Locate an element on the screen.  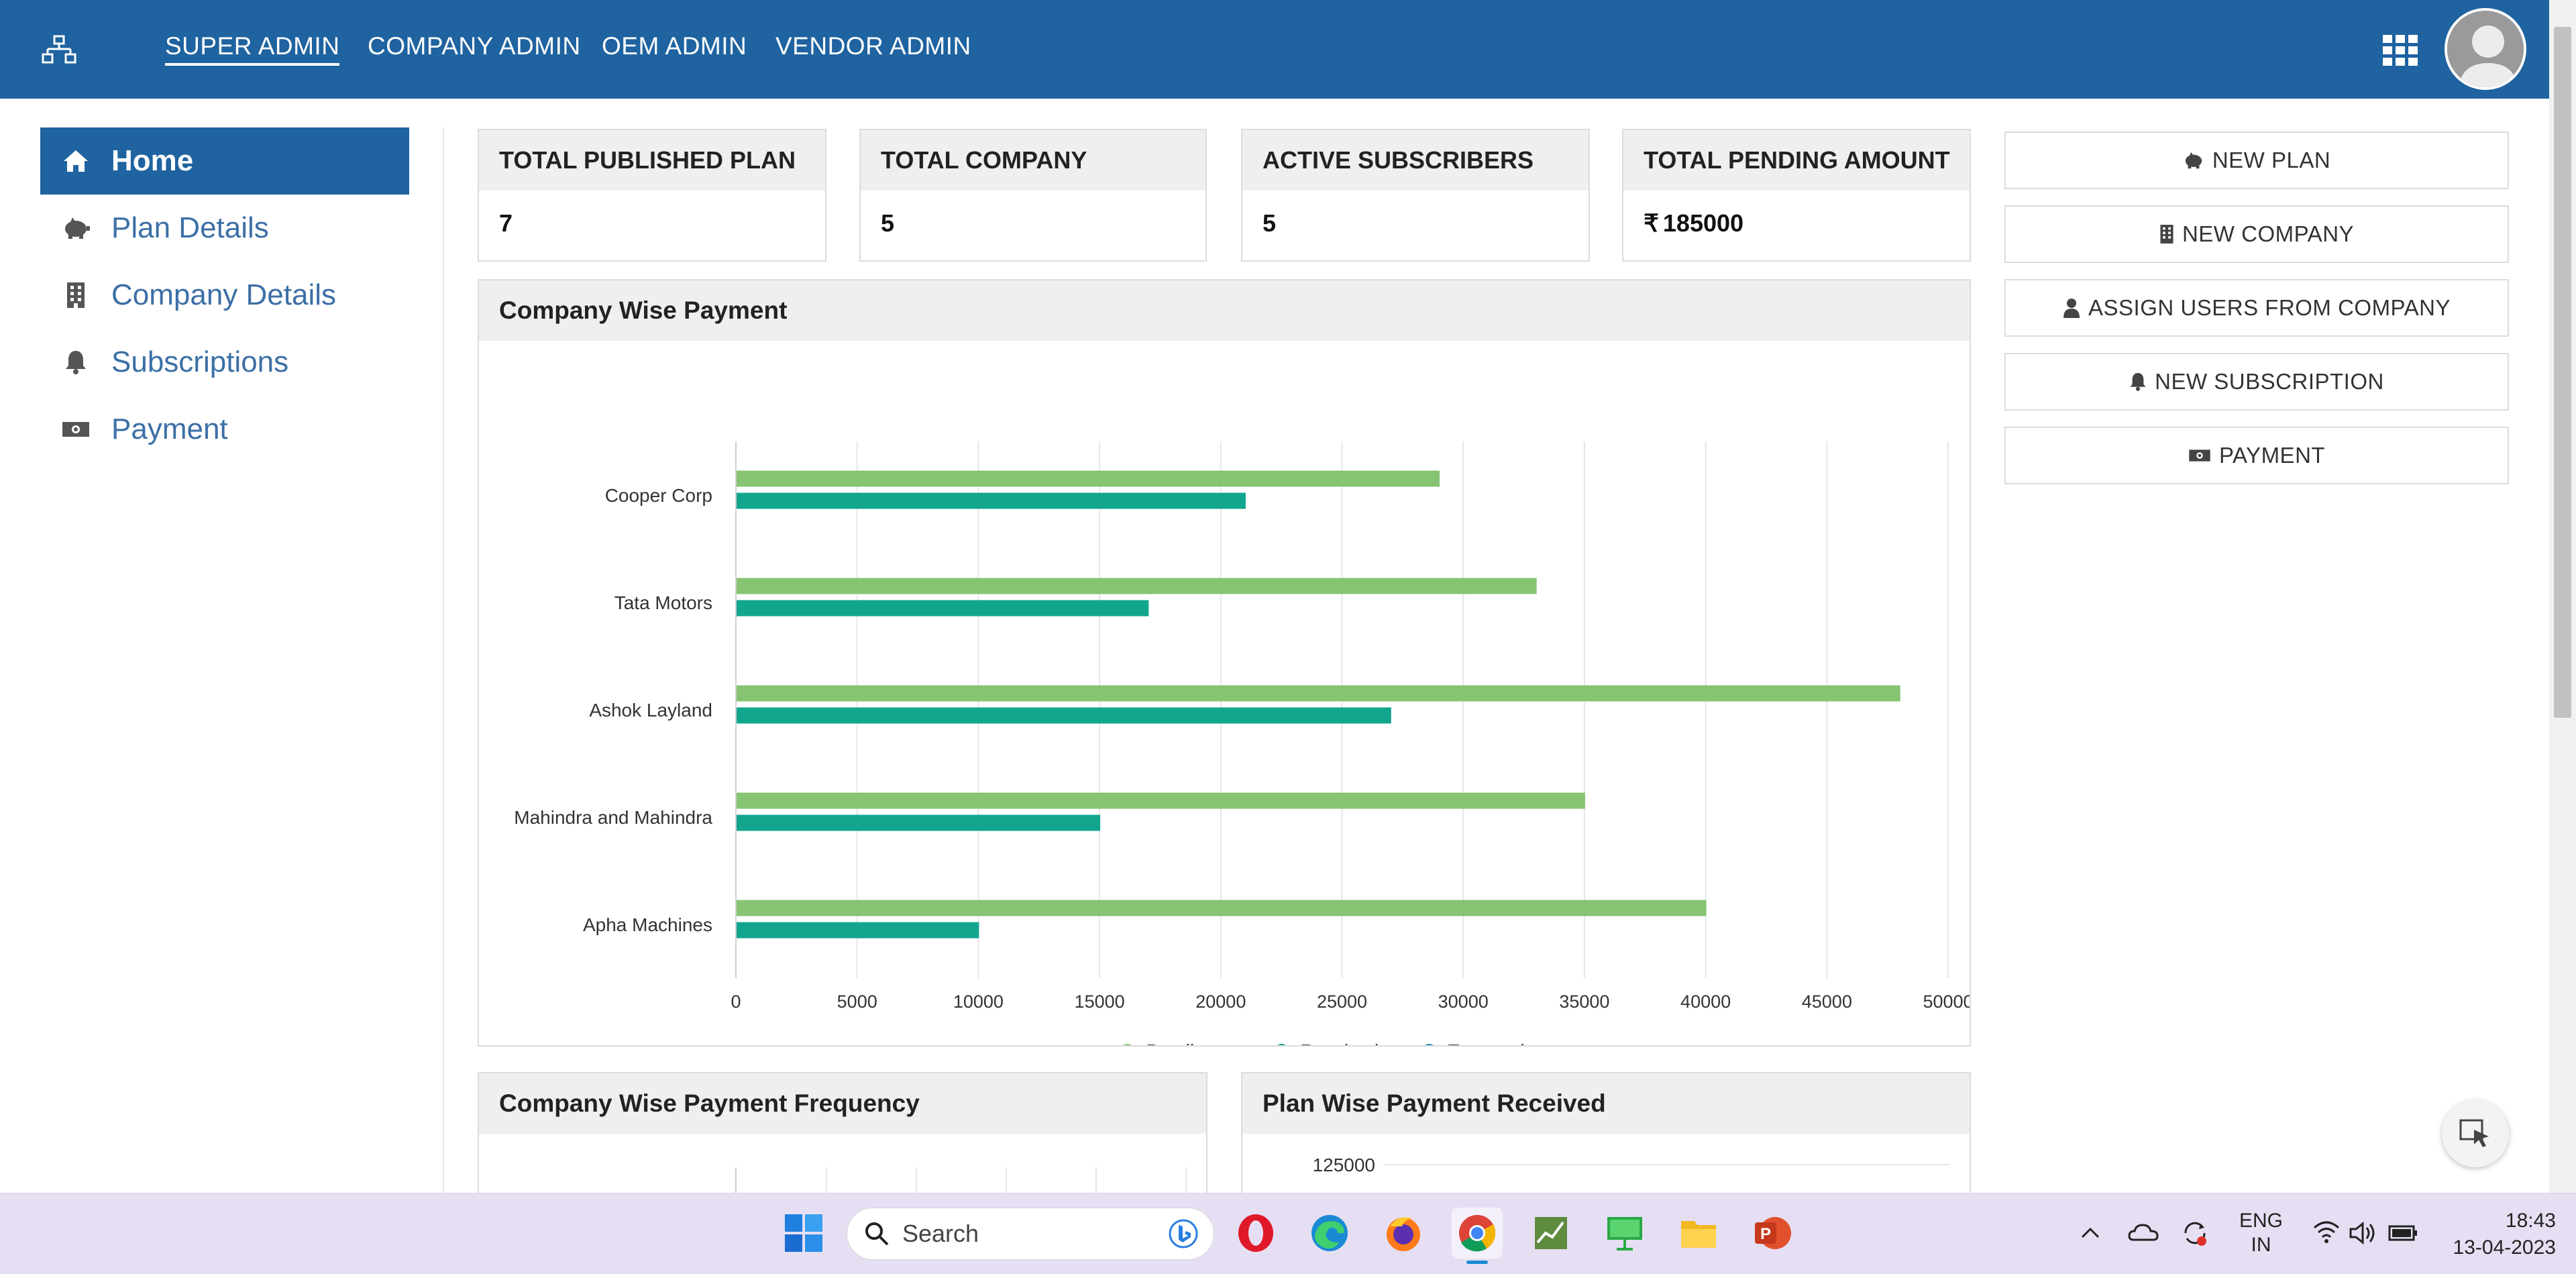
chrome-icon is located at coordinates (1477, 1236).